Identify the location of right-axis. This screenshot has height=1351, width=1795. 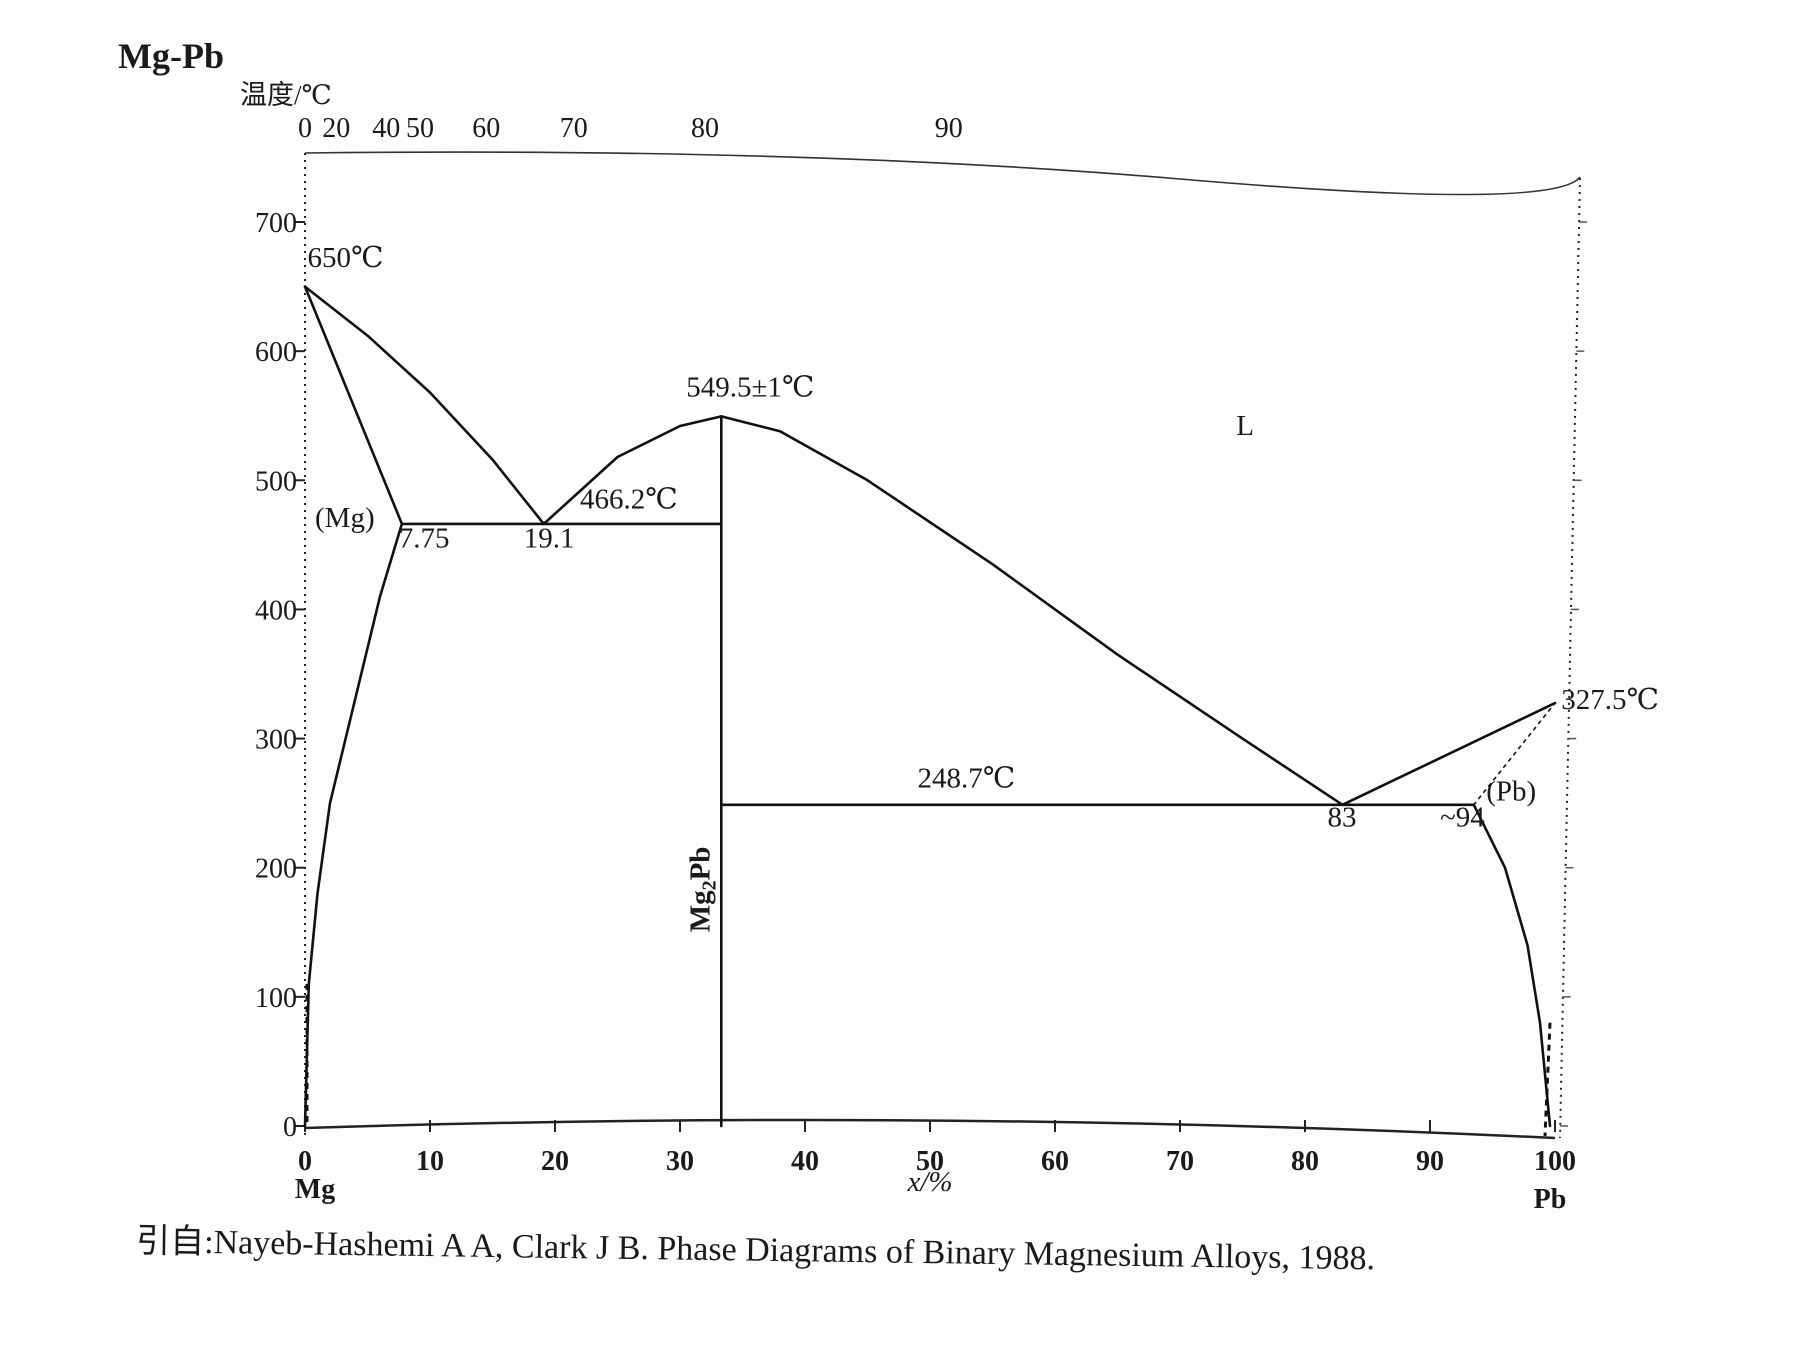
(1570, 658).